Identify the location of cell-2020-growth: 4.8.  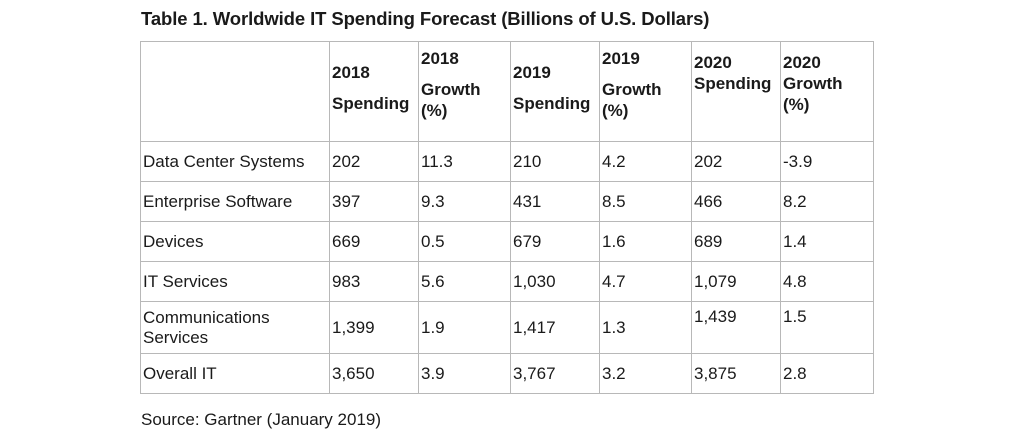
(827, 281).